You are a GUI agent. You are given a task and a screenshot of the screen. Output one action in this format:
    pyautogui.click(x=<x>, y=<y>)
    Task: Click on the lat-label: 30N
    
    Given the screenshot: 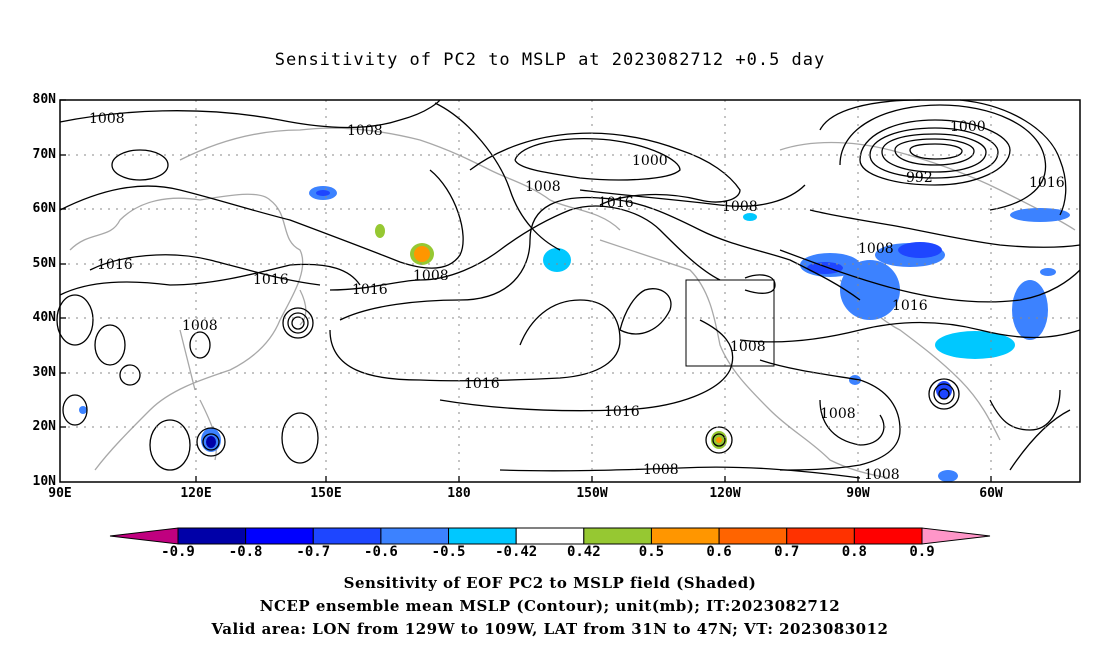 What is the action you would take?
    pyautogui.click(x=44, y=372)
    